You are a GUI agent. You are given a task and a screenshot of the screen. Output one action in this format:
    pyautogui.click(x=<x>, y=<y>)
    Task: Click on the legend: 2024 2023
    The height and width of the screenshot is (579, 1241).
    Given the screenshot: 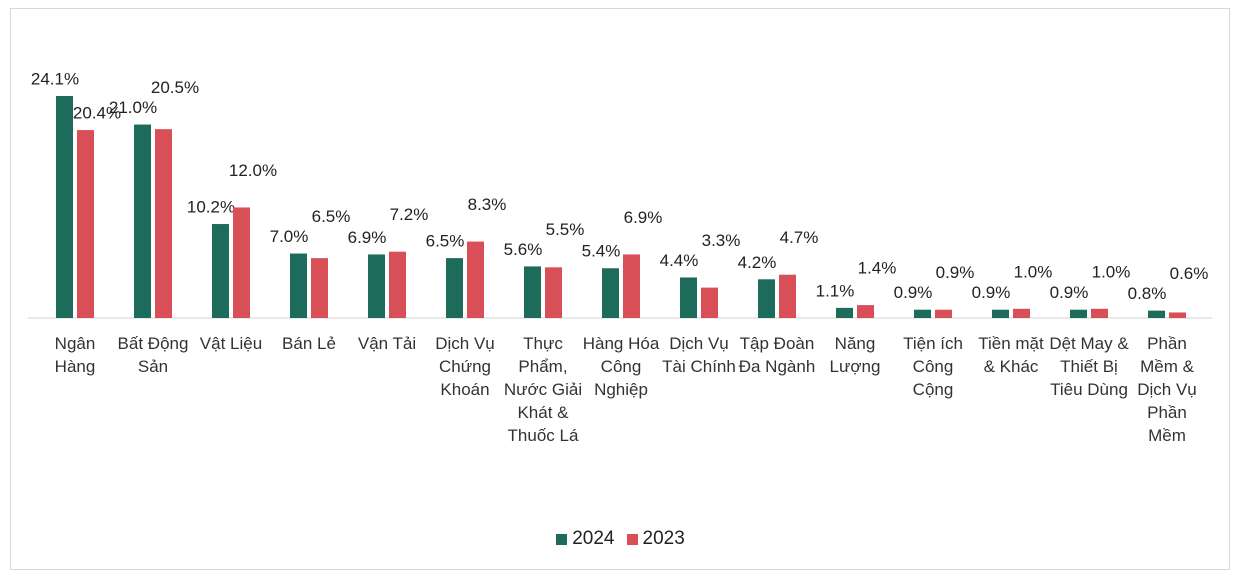 What is the action you would take?
    pyautogui.click(x=620, y=539)
    